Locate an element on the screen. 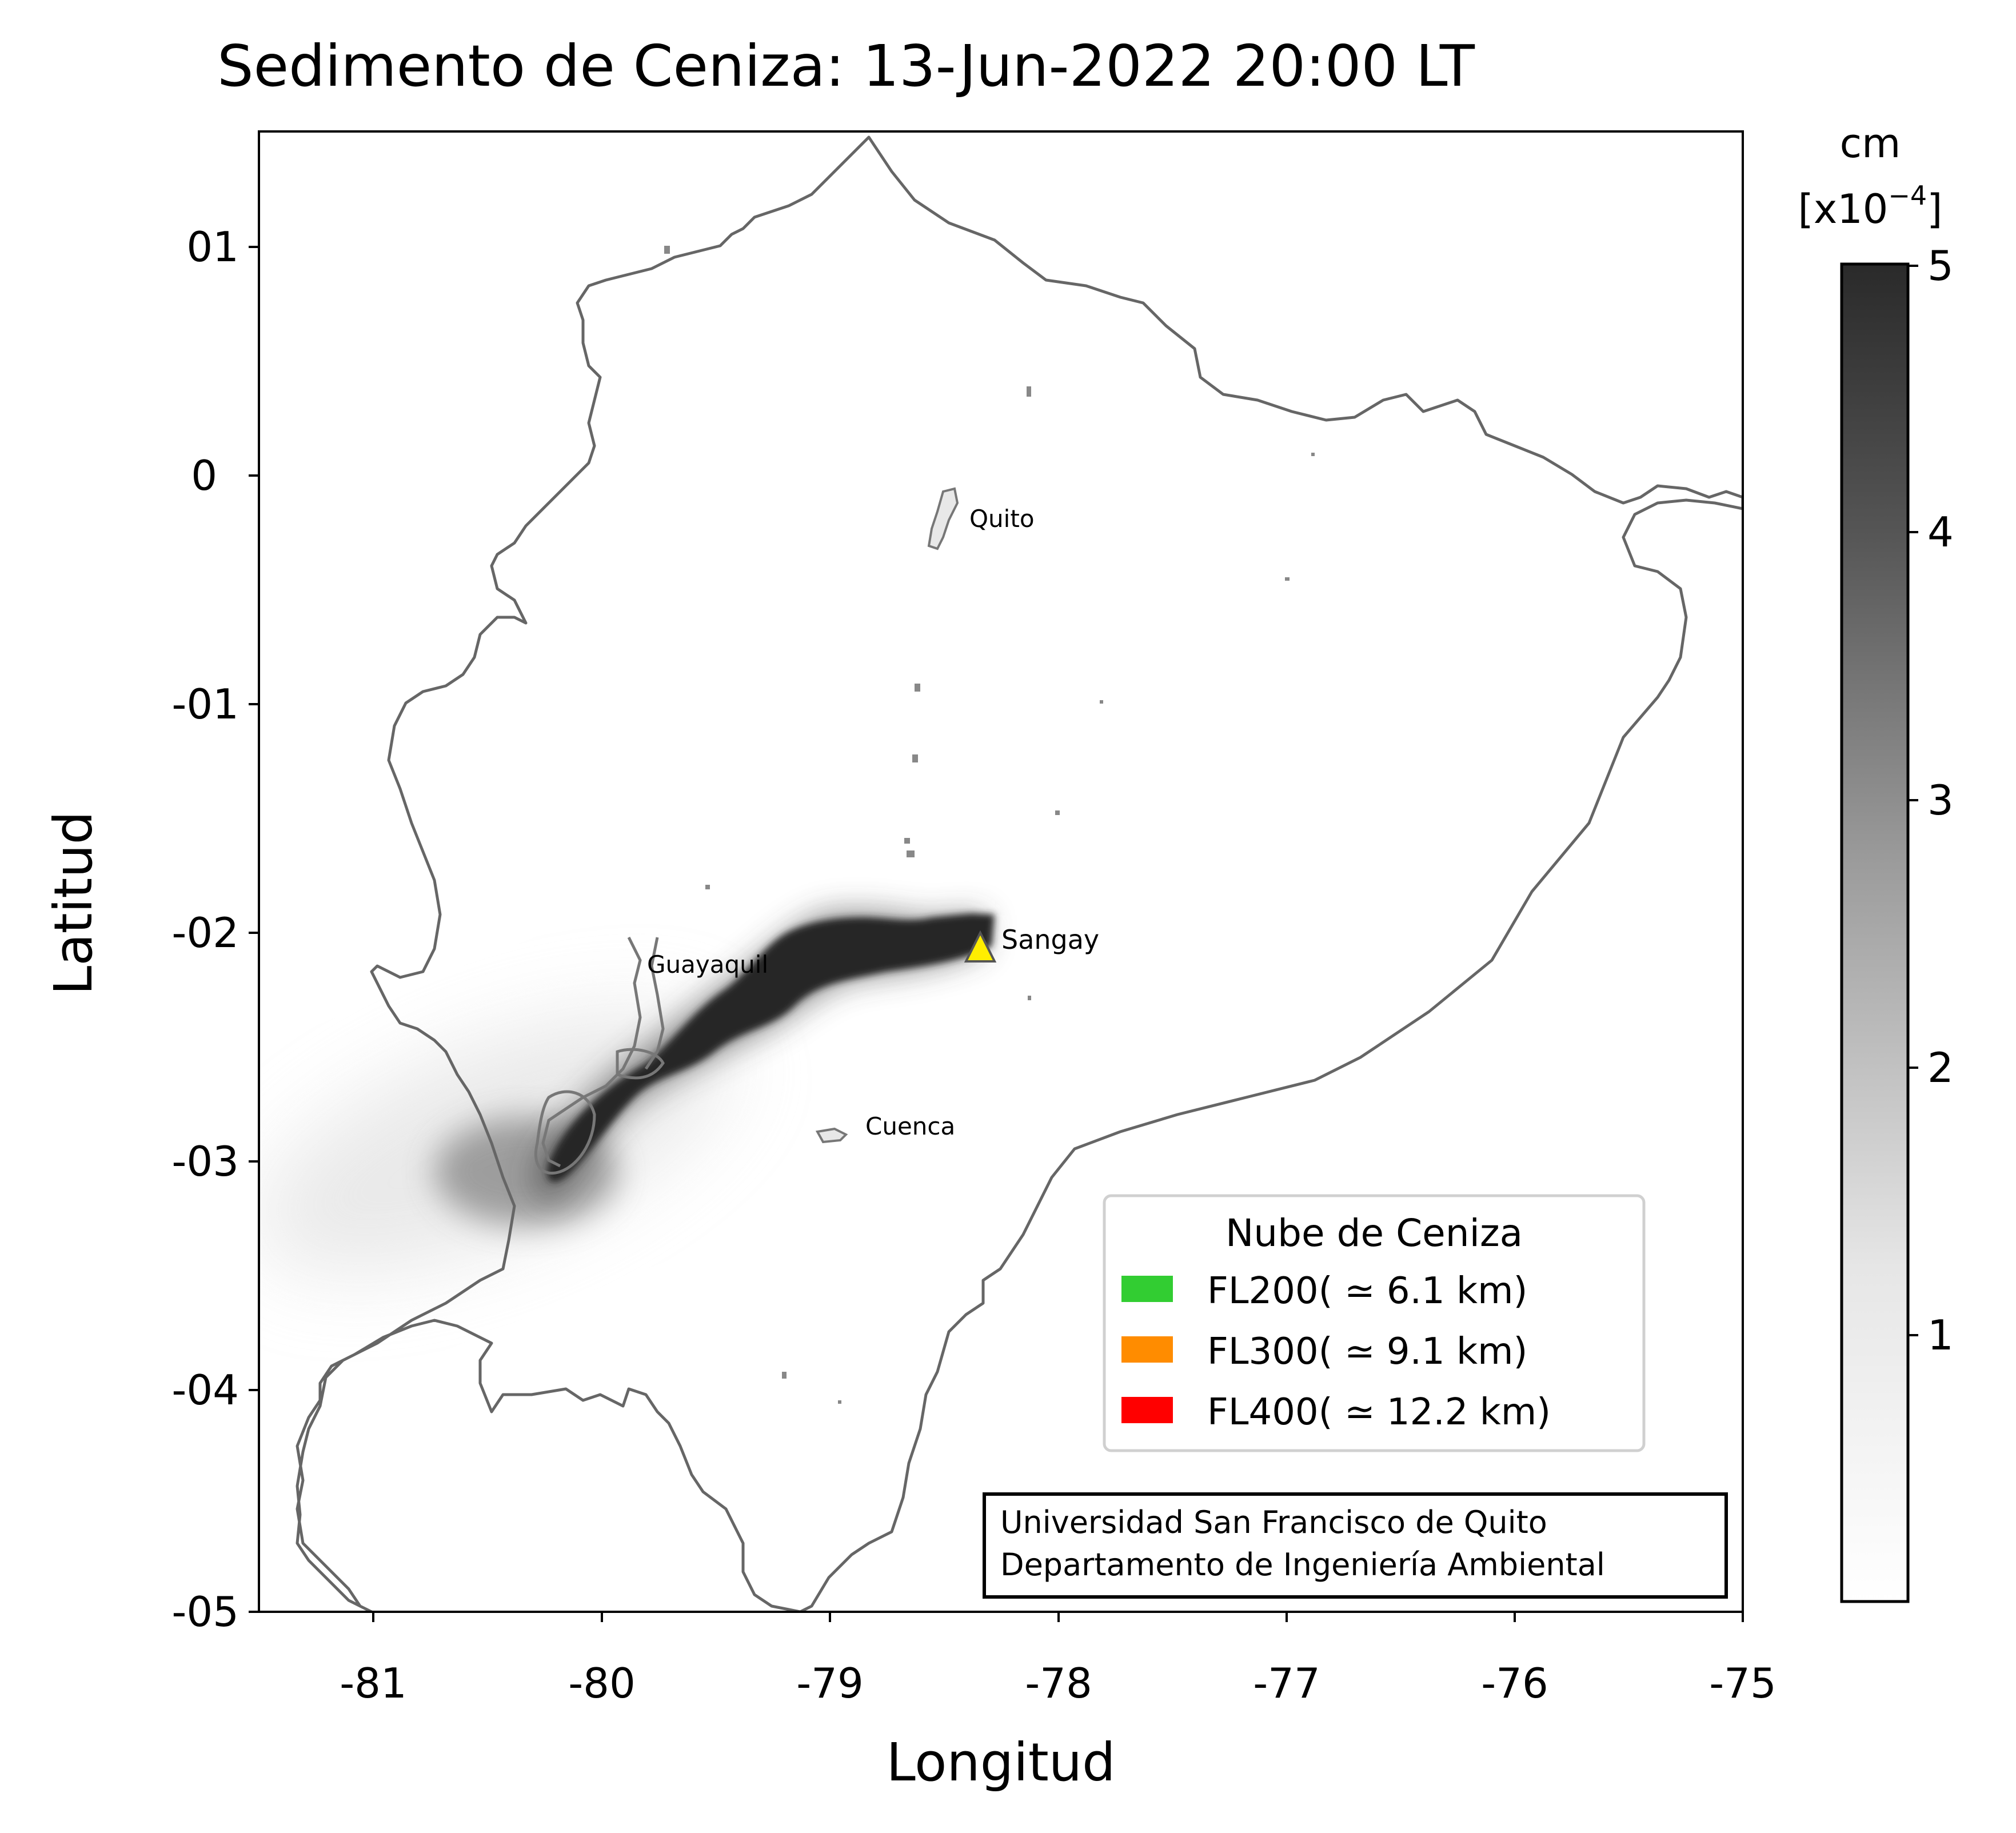 Image resolution: width=2016 pixels, height=1833 pixels. x-tick-label: -81 is located at coordinates (373, 1683).